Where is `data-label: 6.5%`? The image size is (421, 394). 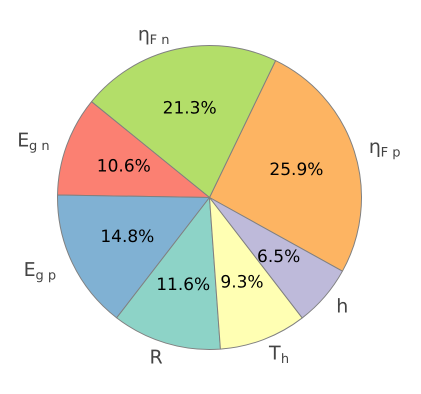
data-label: 6.5% is located at coordinates (278, 256).